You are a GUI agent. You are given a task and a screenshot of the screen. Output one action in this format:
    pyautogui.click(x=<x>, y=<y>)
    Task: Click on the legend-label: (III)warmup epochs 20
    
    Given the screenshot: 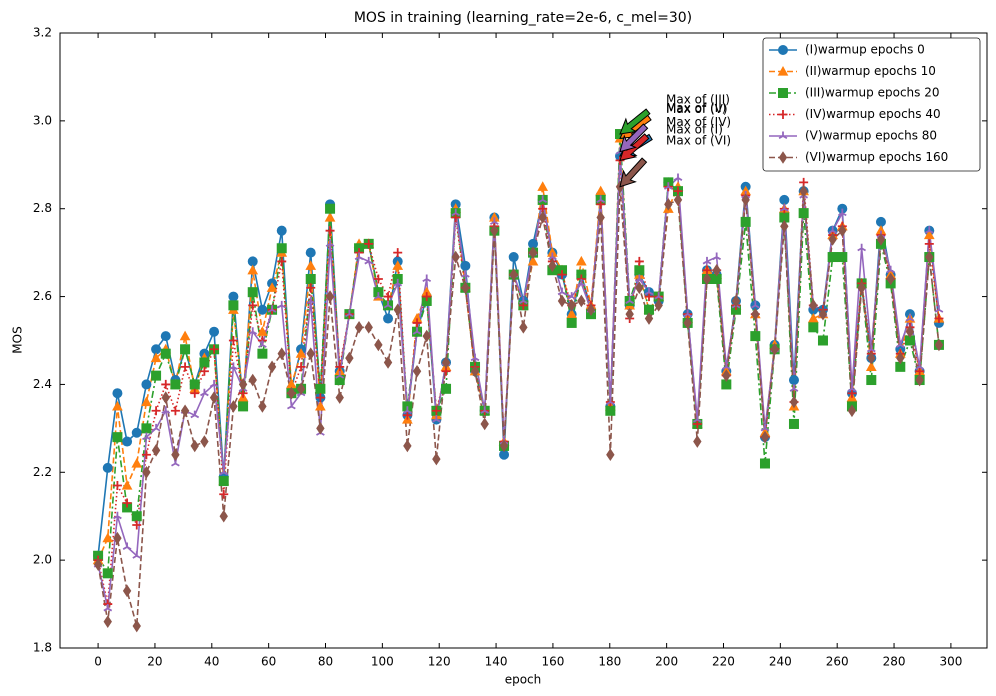 What is the action you would take?
    pyautogui.click(x=872, y=93)
    